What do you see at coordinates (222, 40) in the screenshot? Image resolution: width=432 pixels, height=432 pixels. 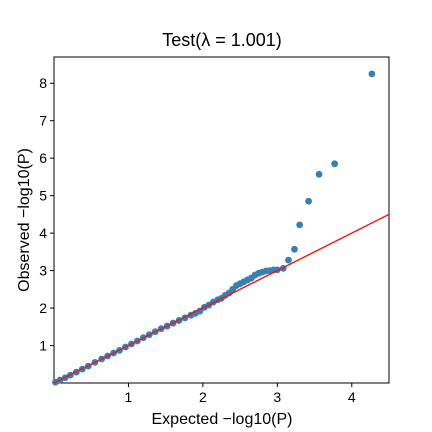 I see `chart-title: Test(λ = 1.001)` at bounding box center [222, 40].